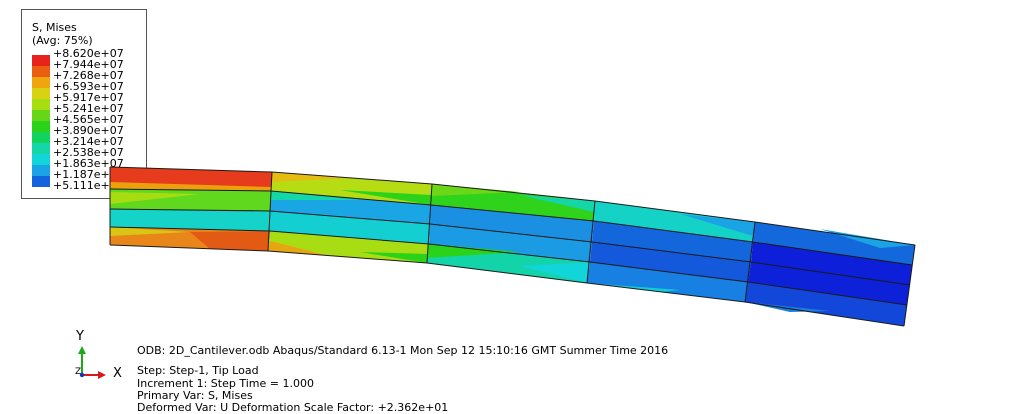  Describe the element at coordinates (88, 108) in the screenshot. I see `legend-level-label: +5.241e+07` at that location.